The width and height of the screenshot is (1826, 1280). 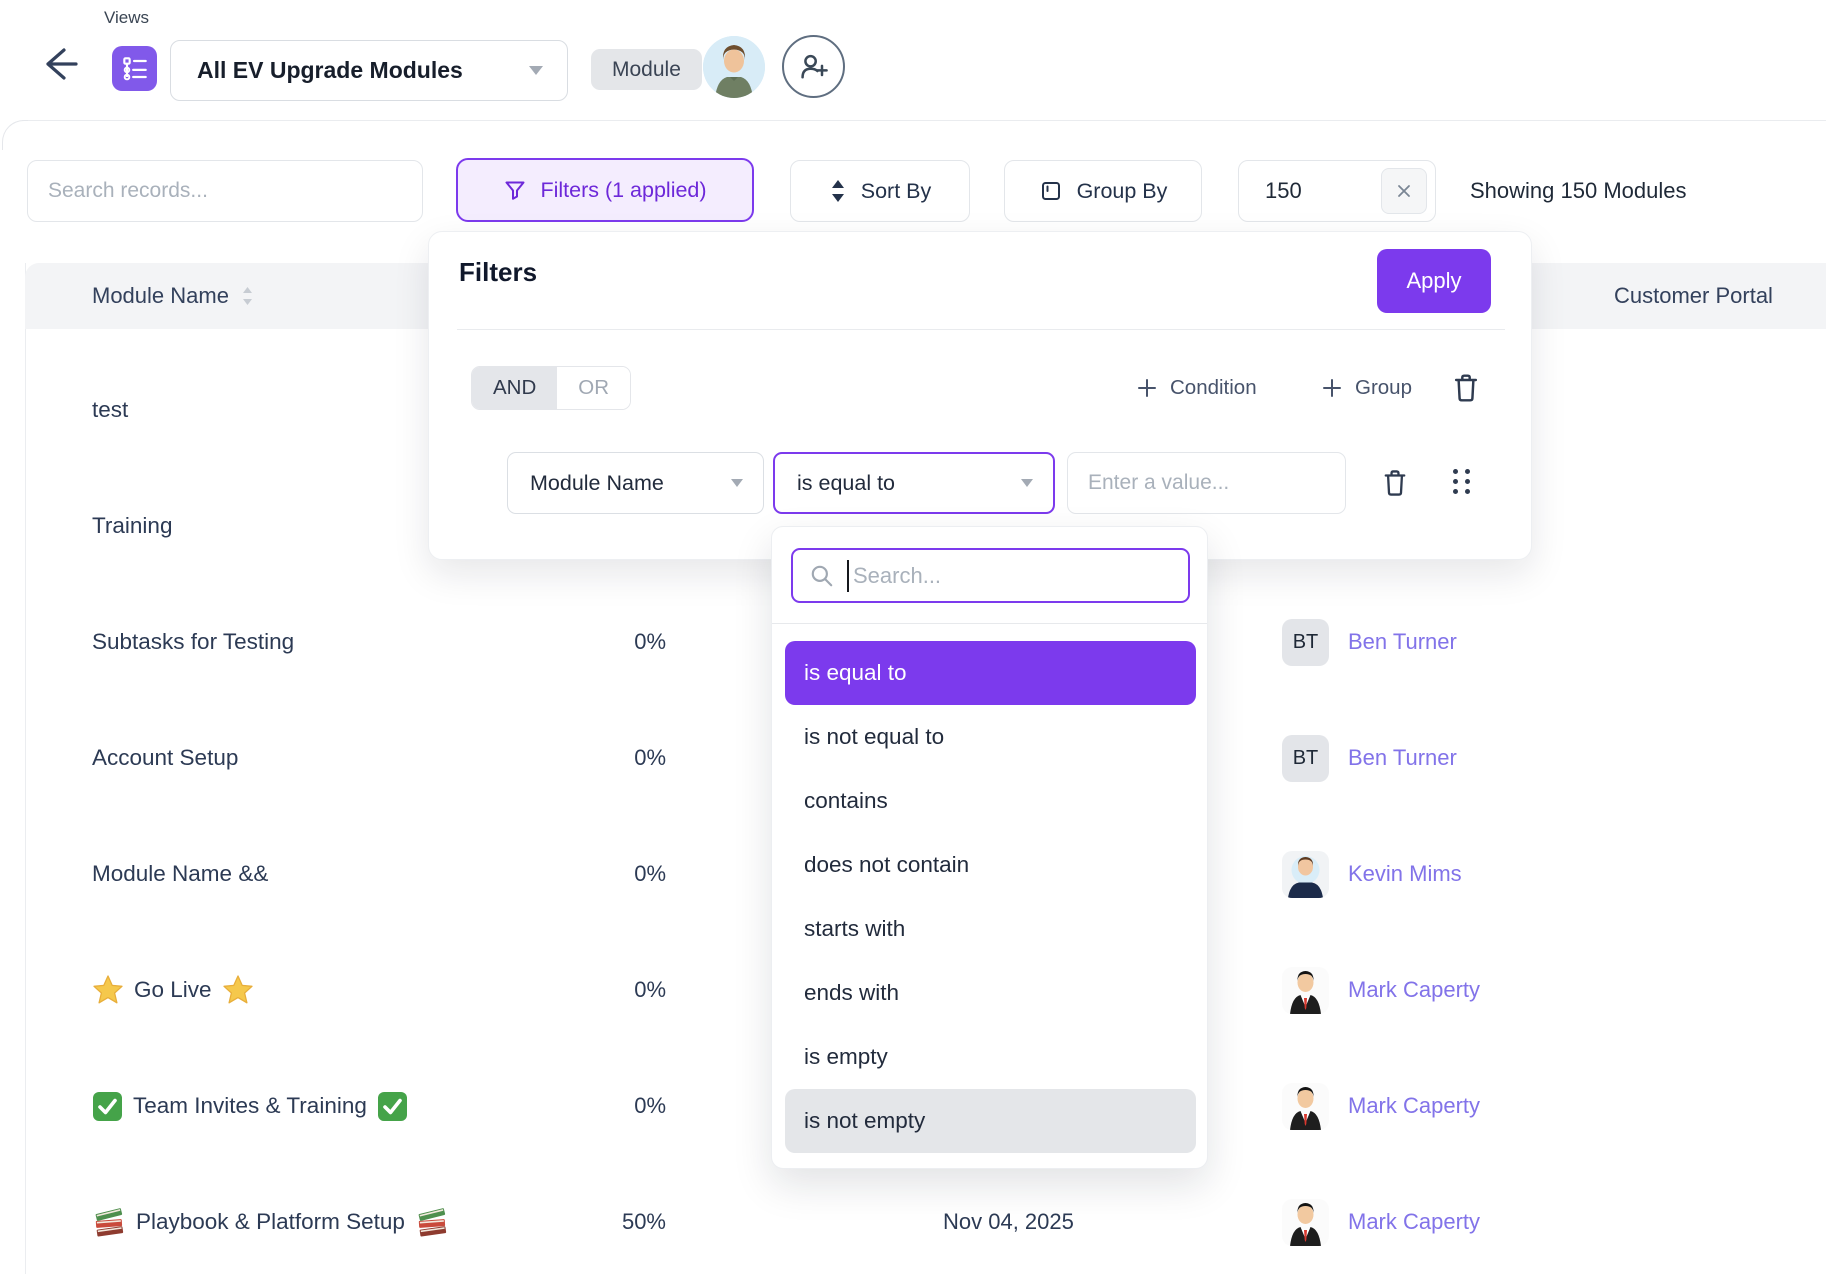 What do you see at coordinates (1305, 758) in the screenshot?
I see `avatar-initials: BT` at bounding box center [1305, 758].